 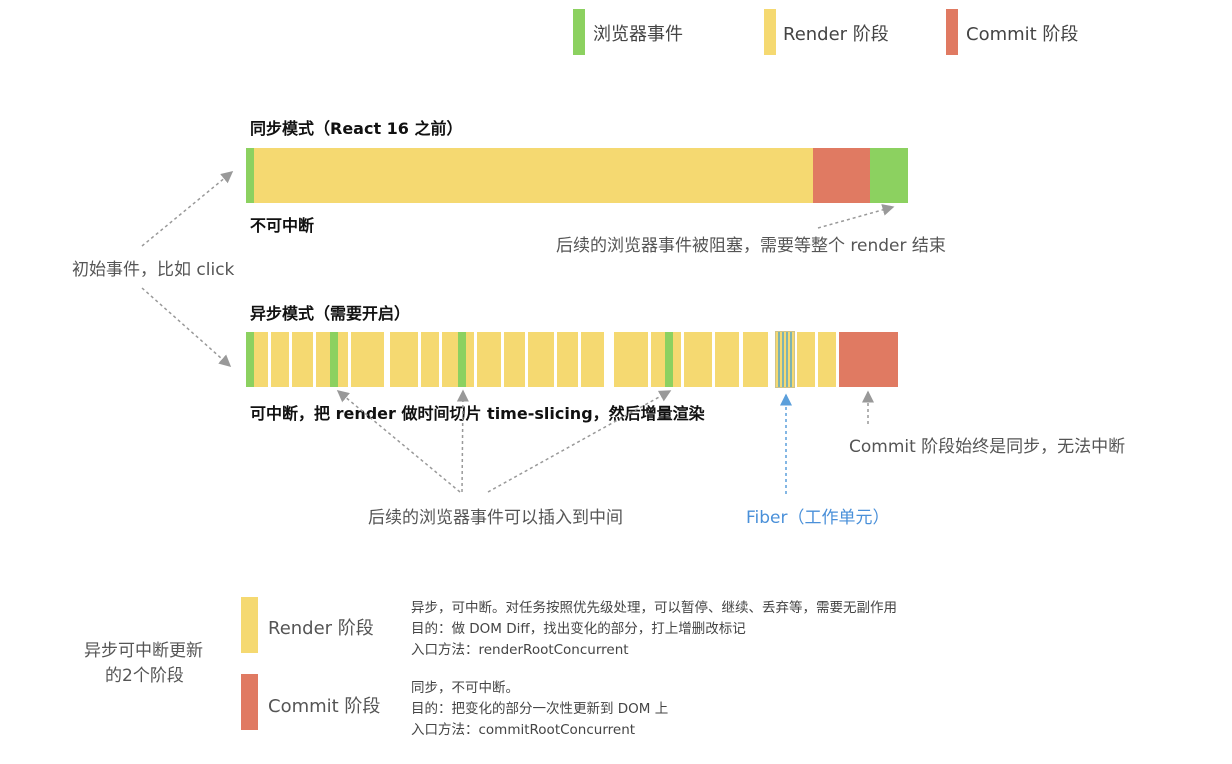 I want to click on sync-browser-event-segment, so click(x=250, y=175).